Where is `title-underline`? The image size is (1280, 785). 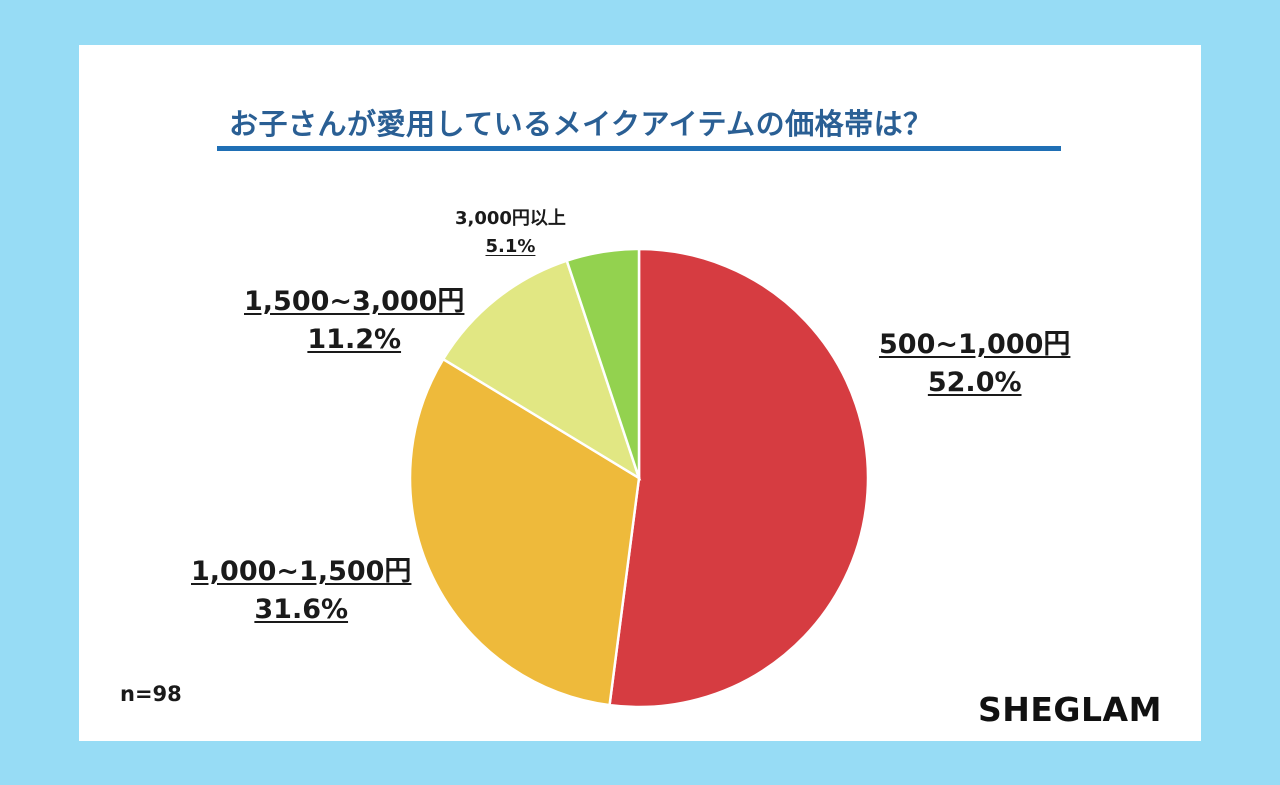
title-underline is located at coordinates (639, 148).